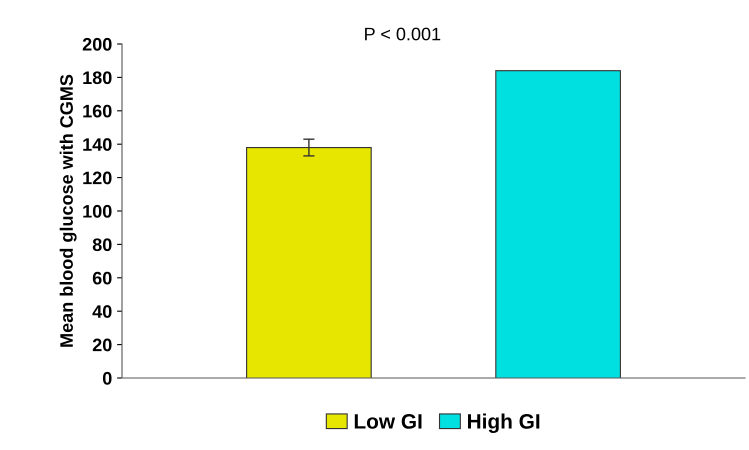 This screenshot has height=450, width=749. What do you see at coordinates (102, 345) in the screenshot?
I see `y-tick-label: 20` at bounding box center [102, 345].